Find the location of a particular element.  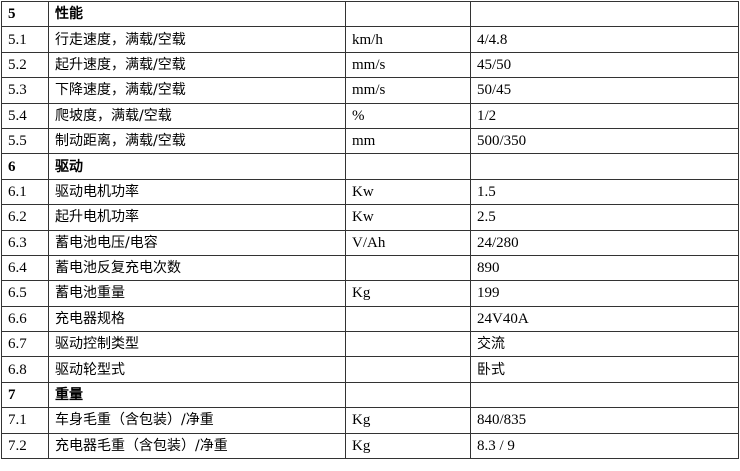

row-number-cell: 7.1 is located at coordinates (25, 420).